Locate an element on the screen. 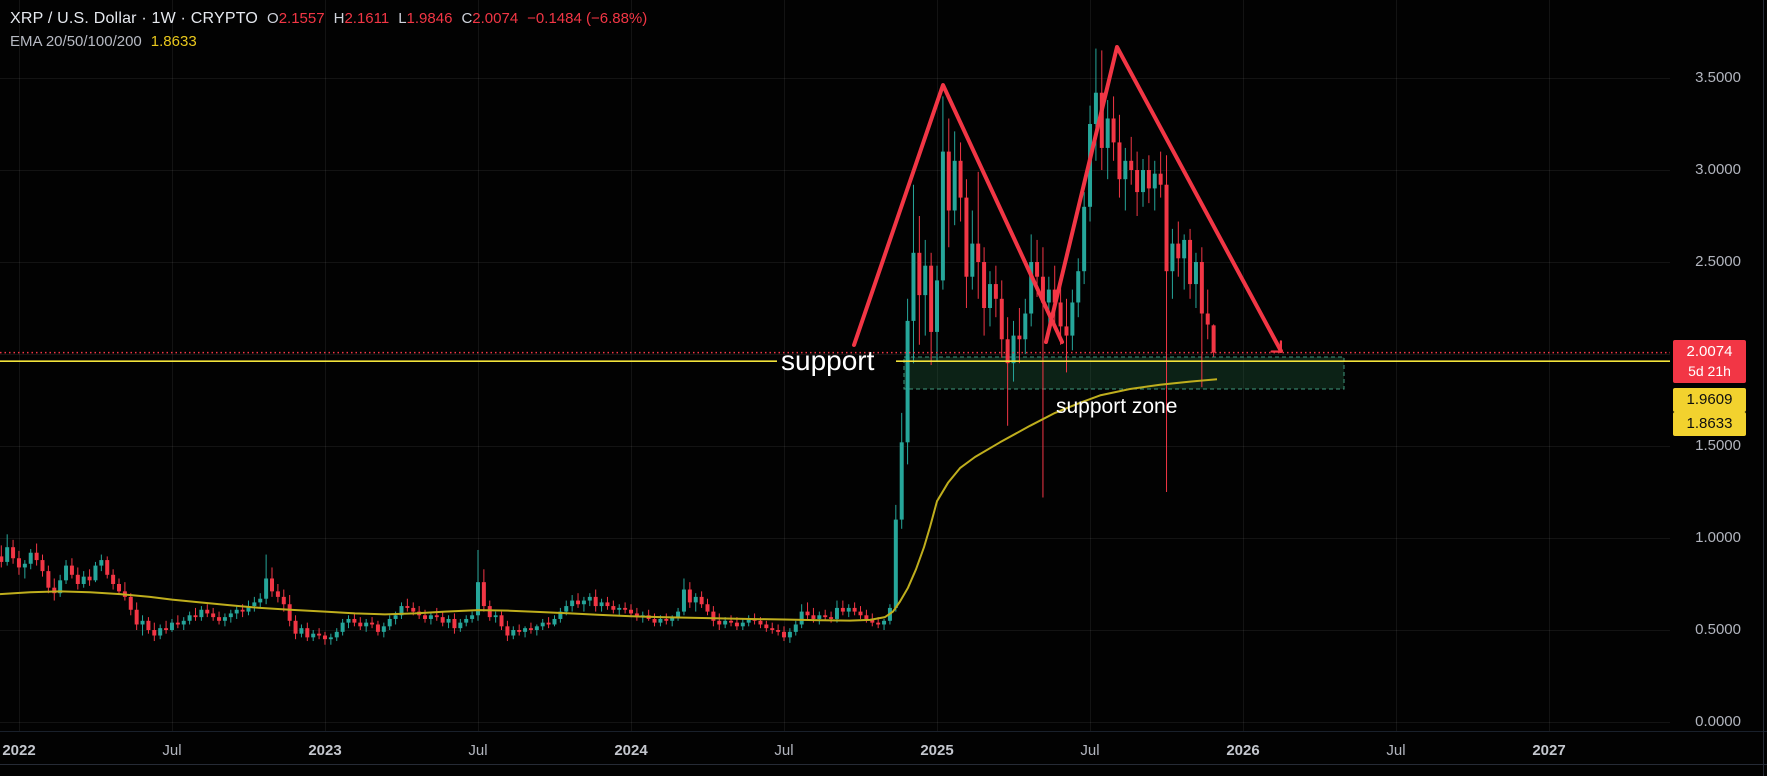 This screenshot has height=776, width=1767. time-axis: 2022 Jul 2023 Jul 2024 Jul 2025 Jul 2026 Jul 2027 is located at coordinates (883, 753).